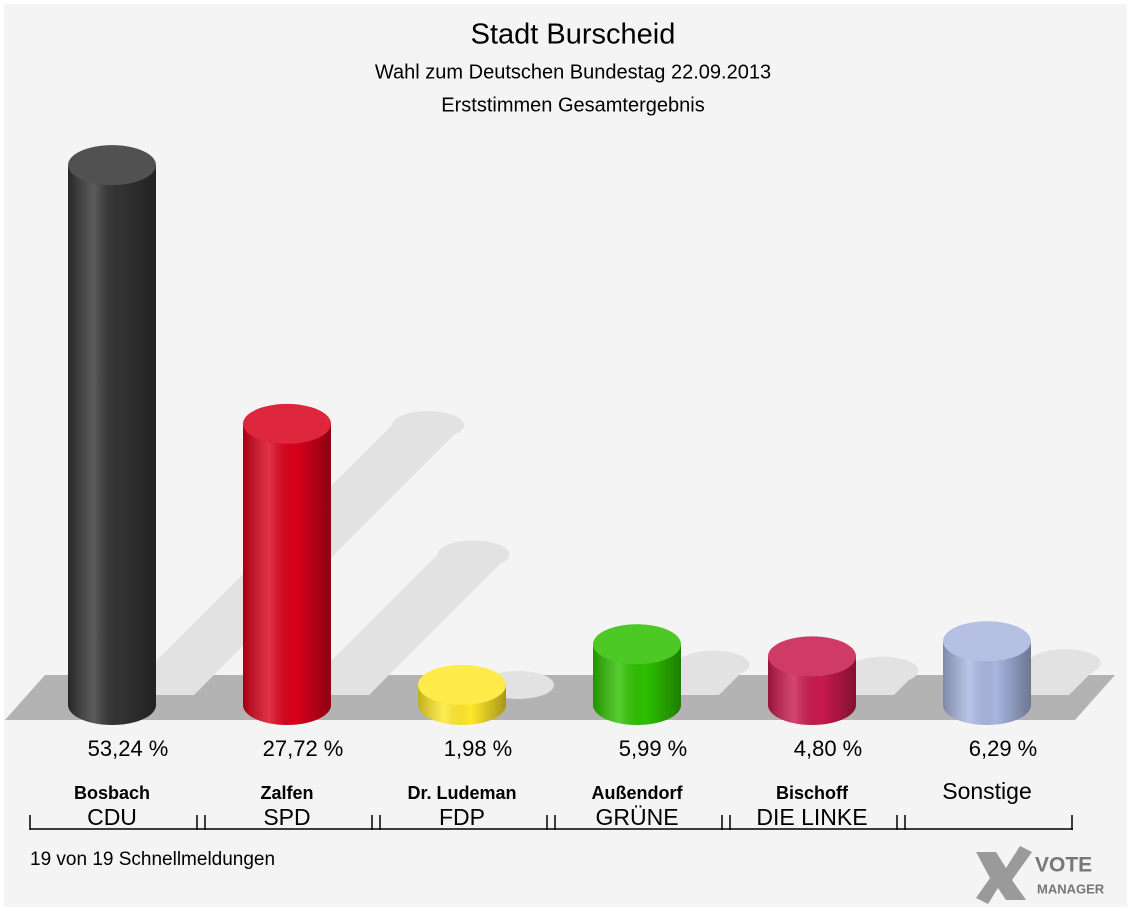 Image resolution: width=1131 pixels, height=911 pixels. Describe the element at coordinates (811, 817) in the screenshot. I see `party-label: DIE LINKE` at that location.